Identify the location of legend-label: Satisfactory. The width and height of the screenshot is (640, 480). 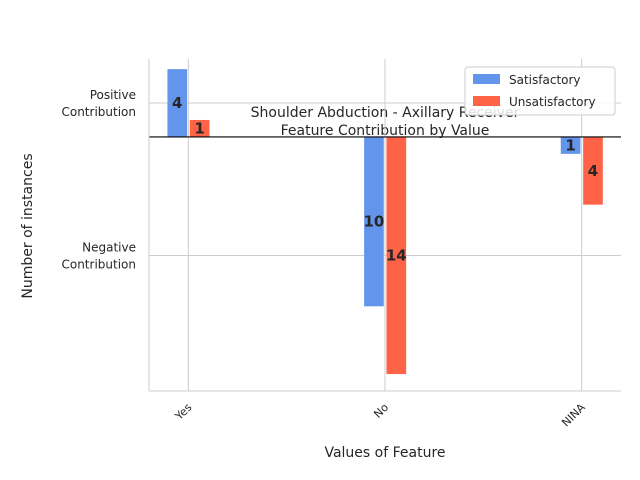
(545, 80).